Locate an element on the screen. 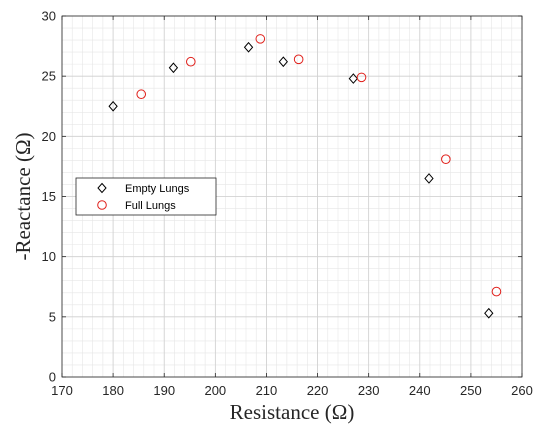 The width and height of the screenshot is (550, 435). x-tick-label: 230 is located at coordinates (369, 390).